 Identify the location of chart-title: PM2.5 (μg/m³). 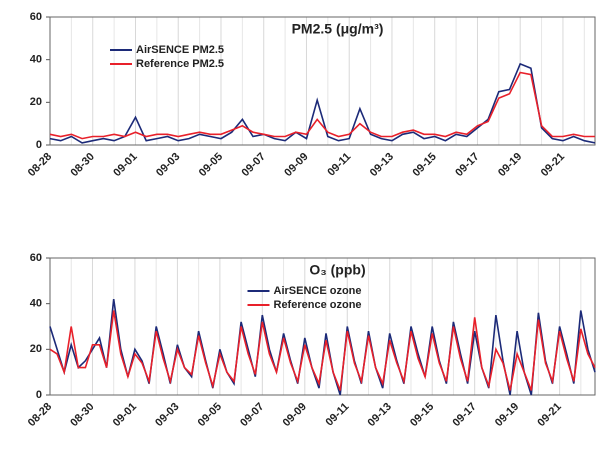
(338, 29).